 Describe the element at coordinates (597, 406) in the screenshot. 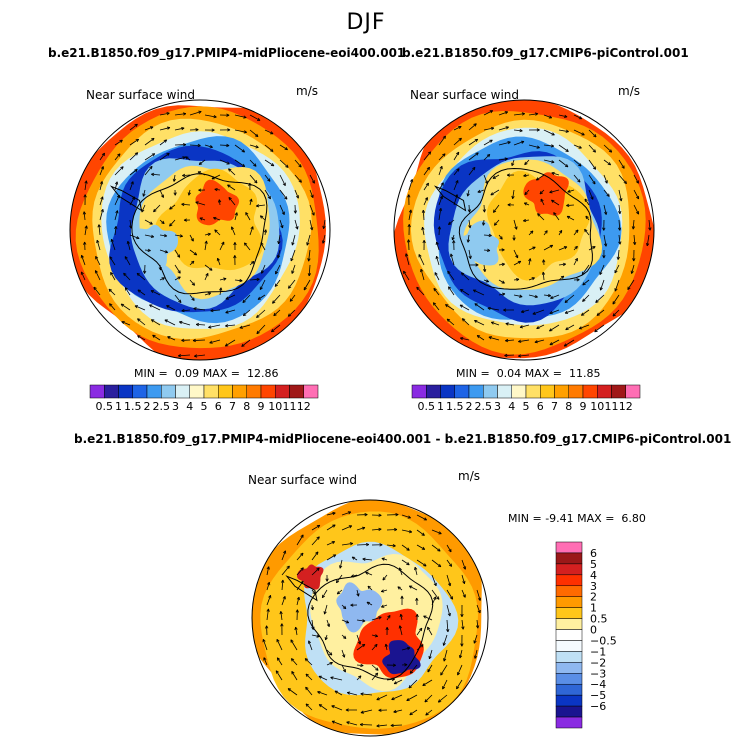

I see `panel-2-colorbar-tick-label: 10` at that location.